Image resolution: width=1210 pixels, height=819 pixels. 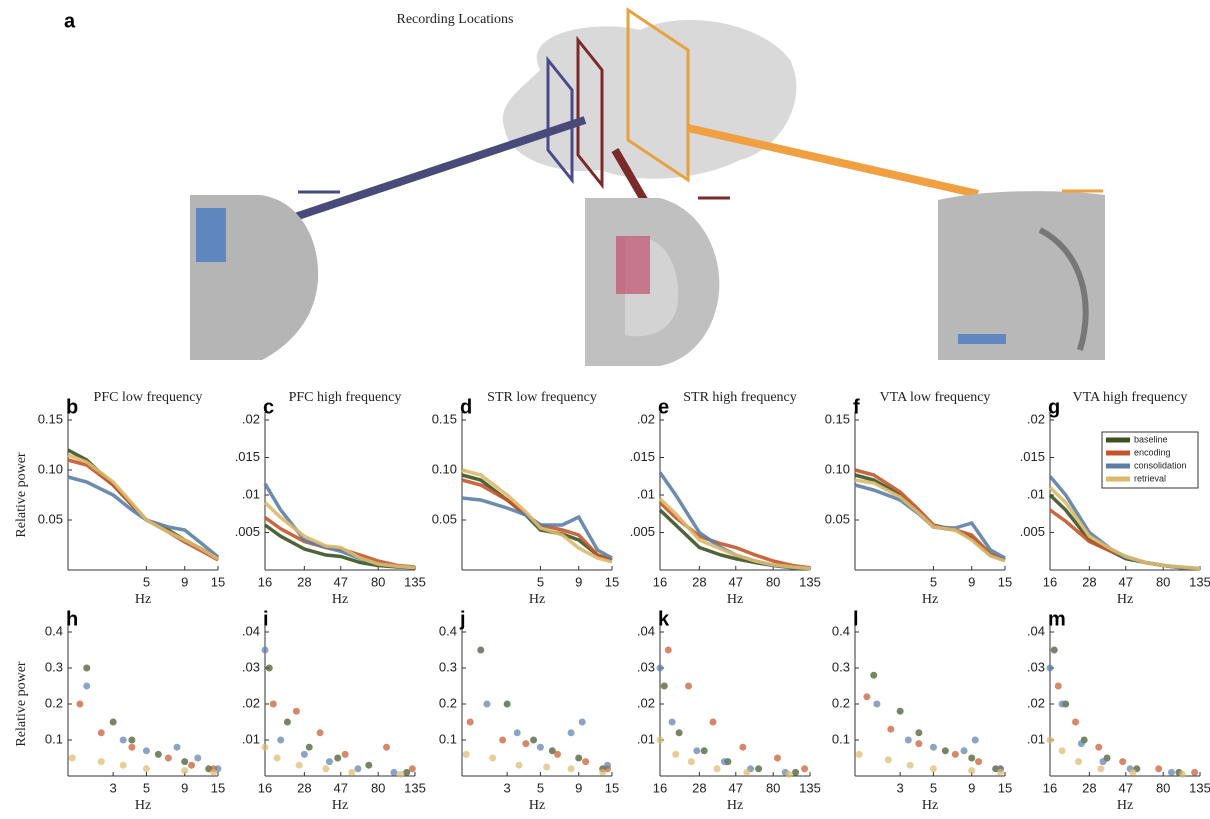 What do you see at coordinates (54, 738) in the screenshot?
I see `y-tick-label: 0.1` at bounding box center [54, 738].